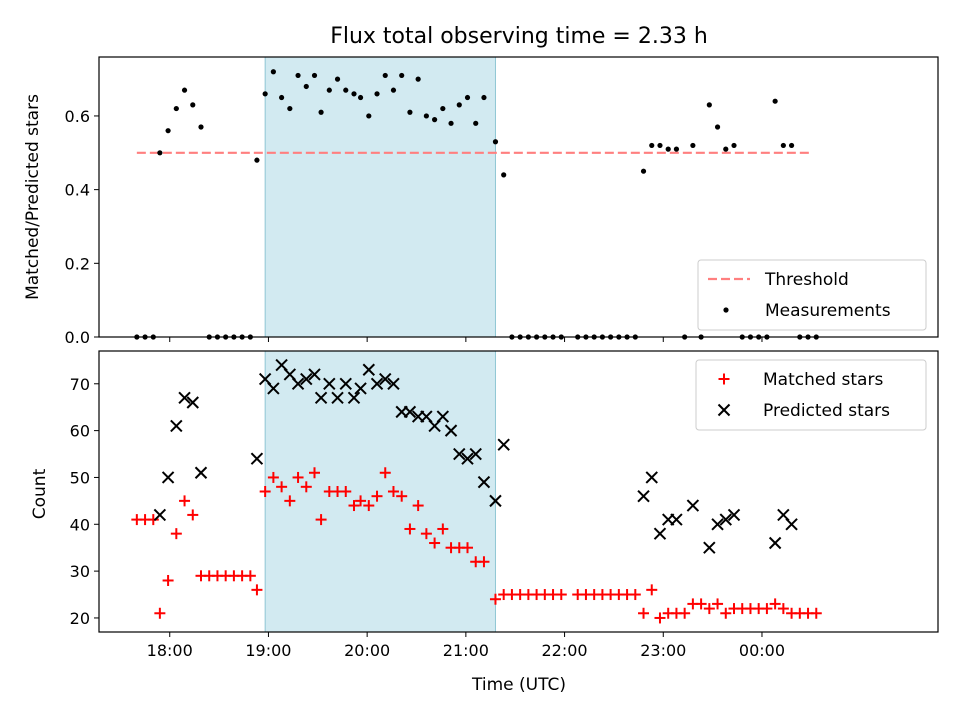  Describe the element at coordinates (812, 295) in the screenshot. I see `legend-box` at that location.